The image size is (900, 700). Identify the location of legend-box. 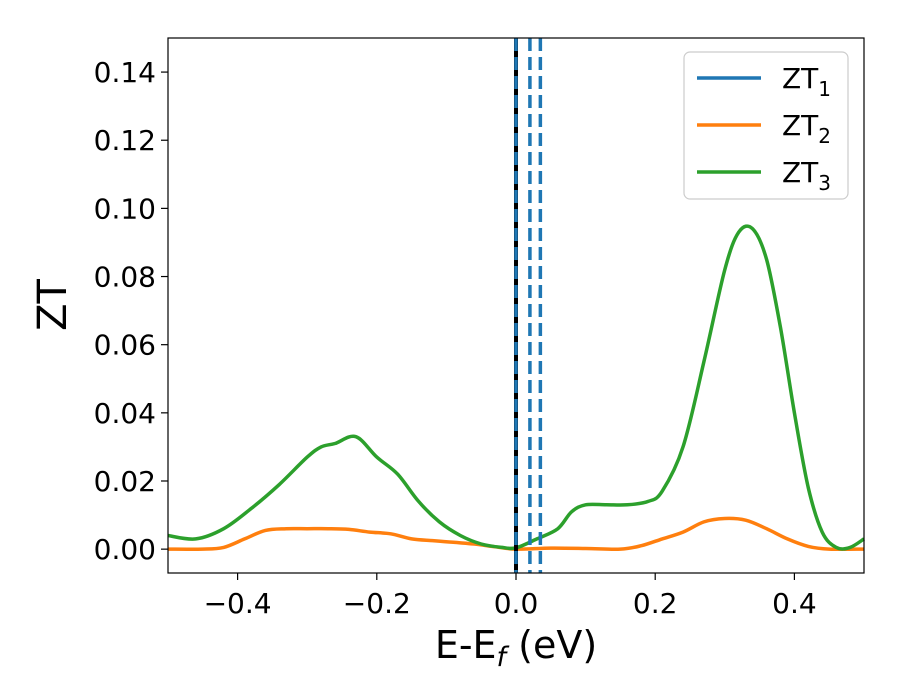
(766, 125).